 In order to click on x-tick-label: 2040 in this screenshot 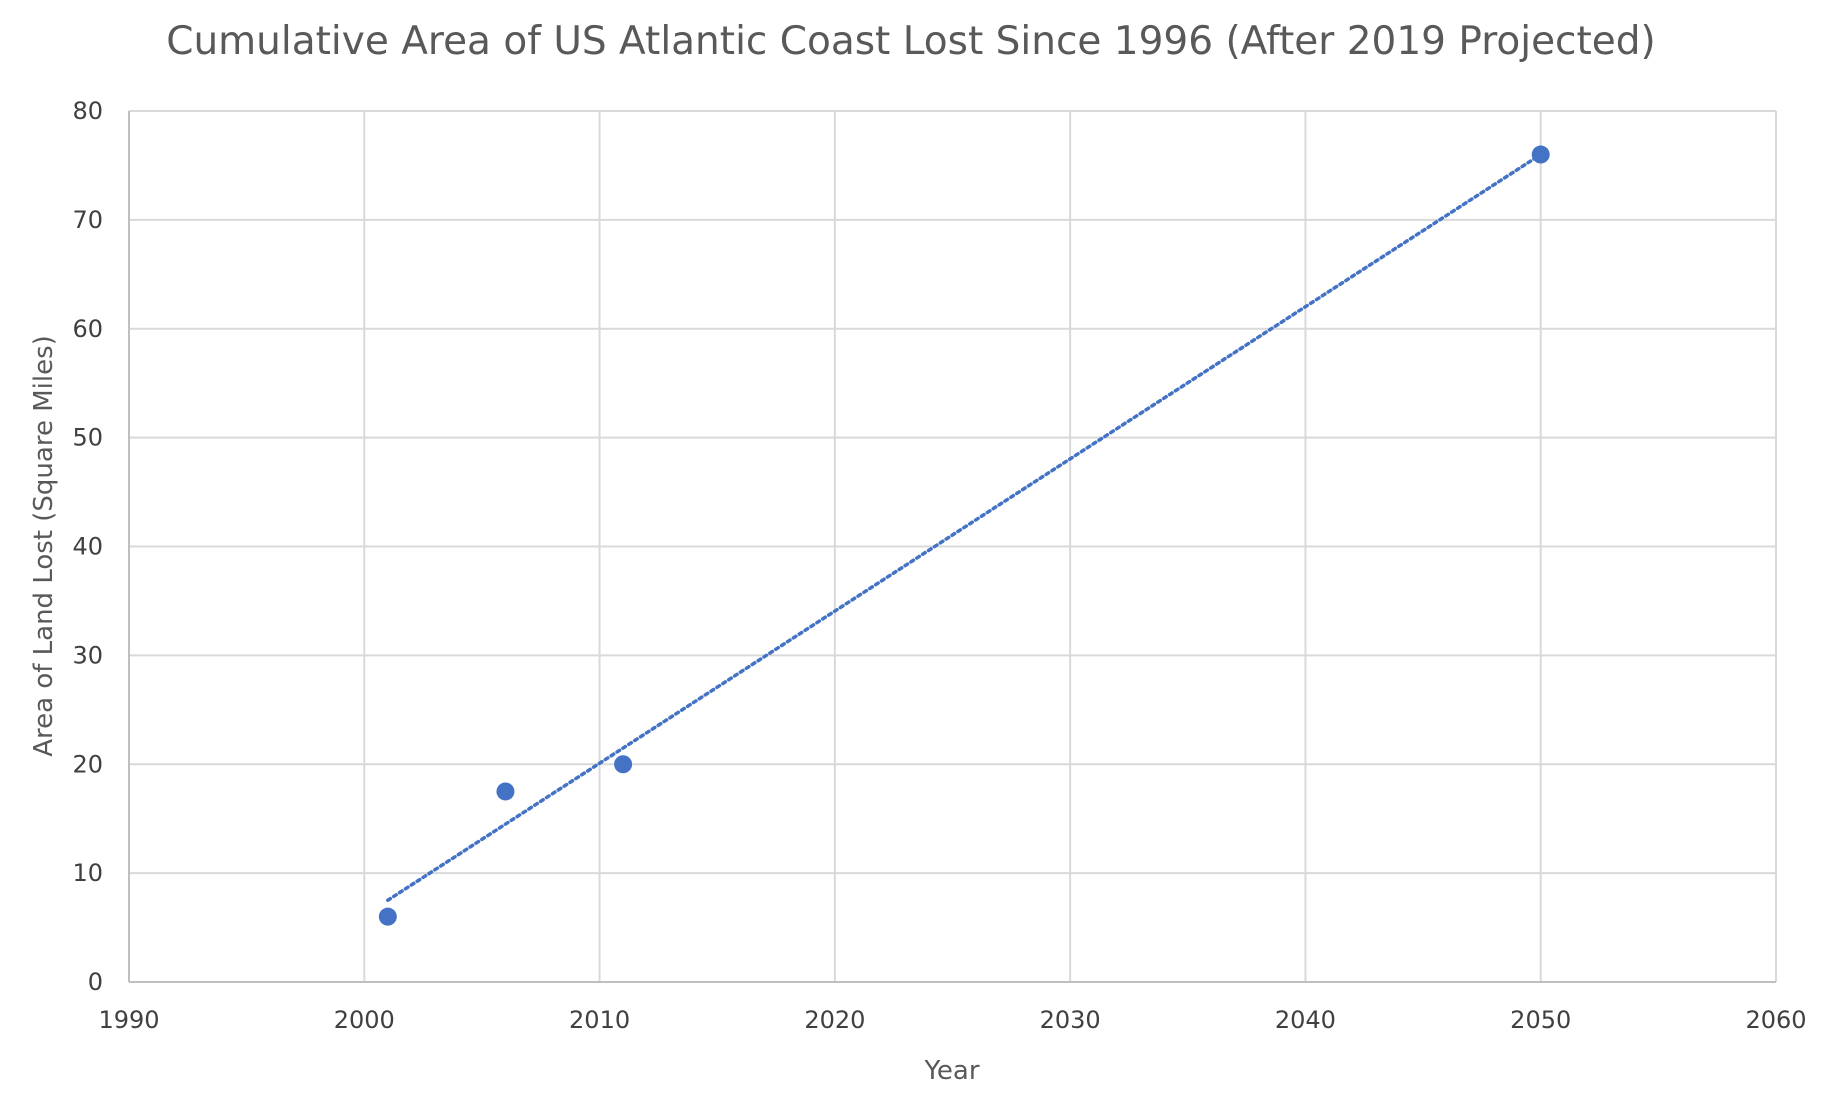, I will do `click(1305, 1020)`.